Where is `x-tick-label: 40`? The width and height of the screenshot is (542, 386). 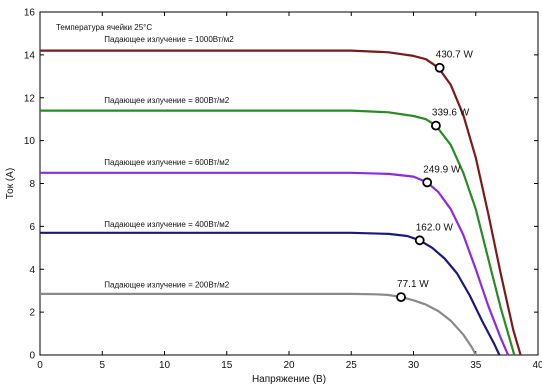 x-tick-label: 40 is located at coordinates (537, 365).